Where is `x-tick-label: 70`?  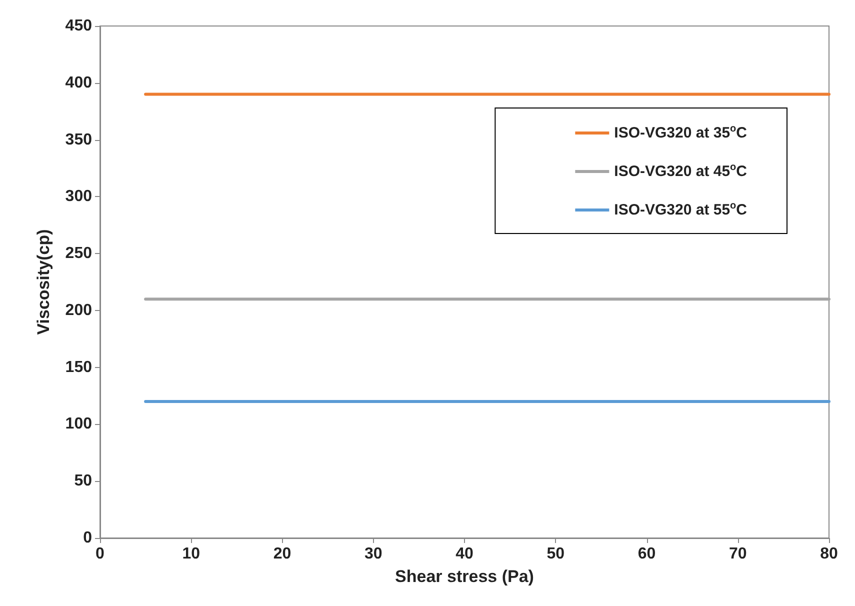 x-tick-label: 70 is located at coordinates (737, 554).